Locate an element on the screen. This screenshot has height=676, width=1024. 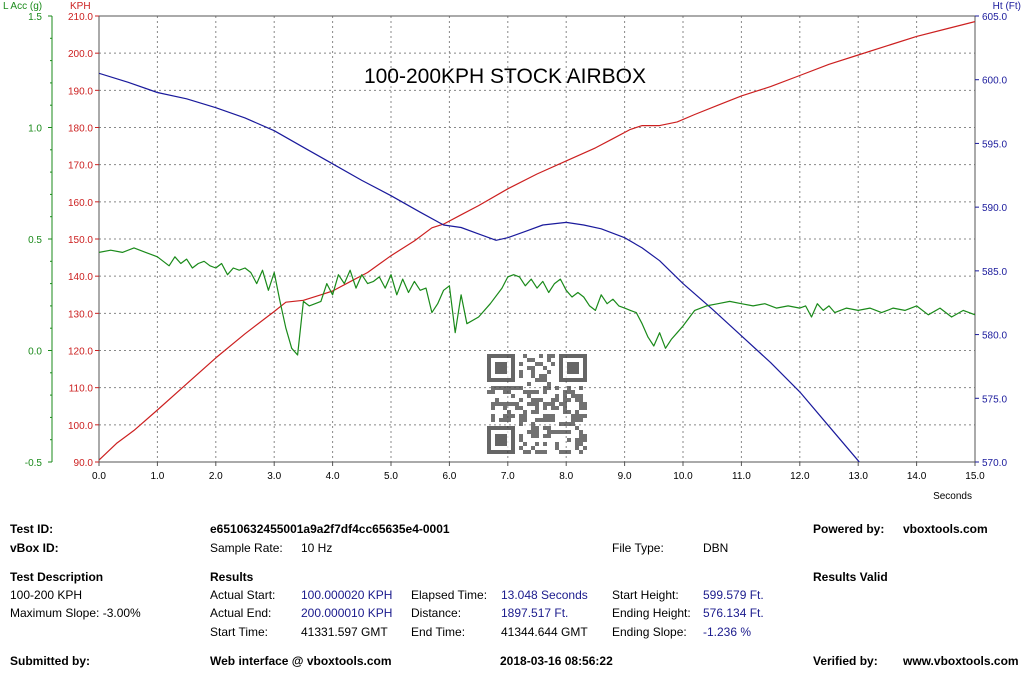
x-tick-label: 13.0 is located at coordinates (858, 476).